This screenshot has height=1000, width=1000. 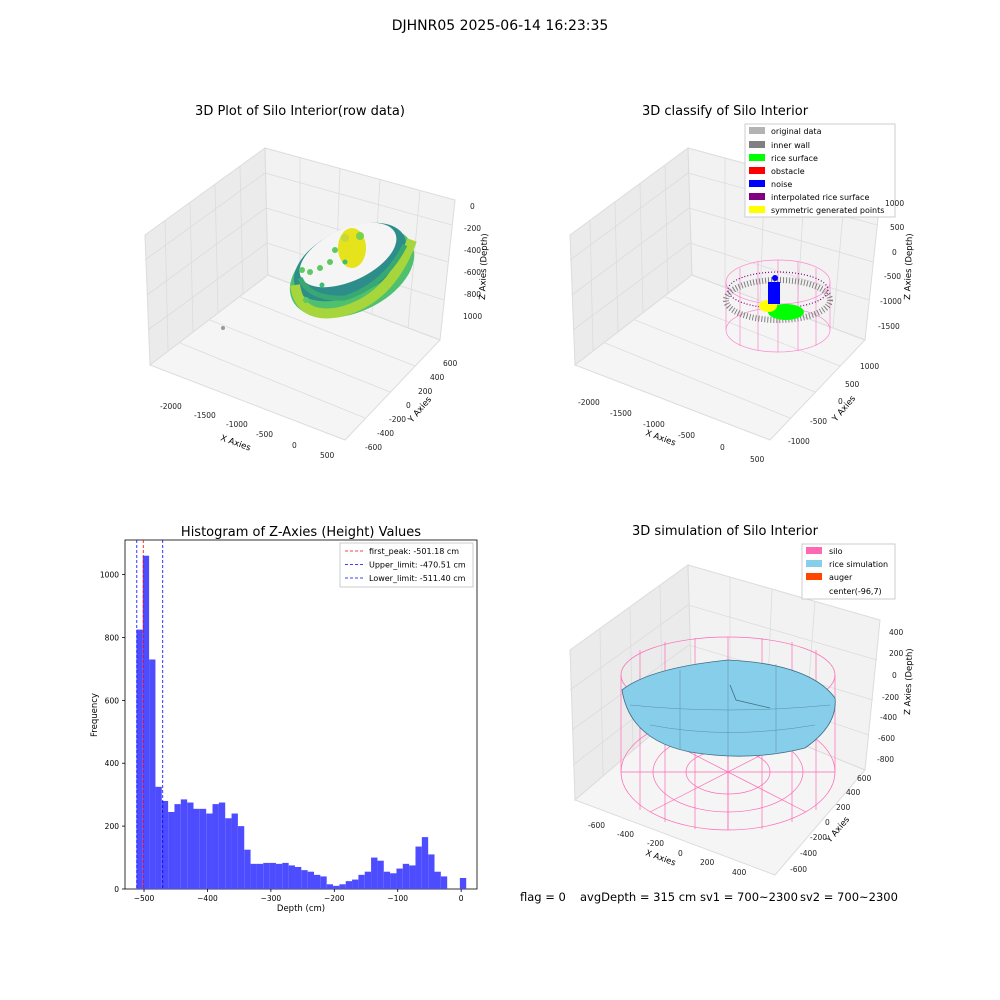 What do you see at coordinates (655, 843) in the screenshot?
I see `simulation-x-tick: -200` at bounding box center [655, 843].